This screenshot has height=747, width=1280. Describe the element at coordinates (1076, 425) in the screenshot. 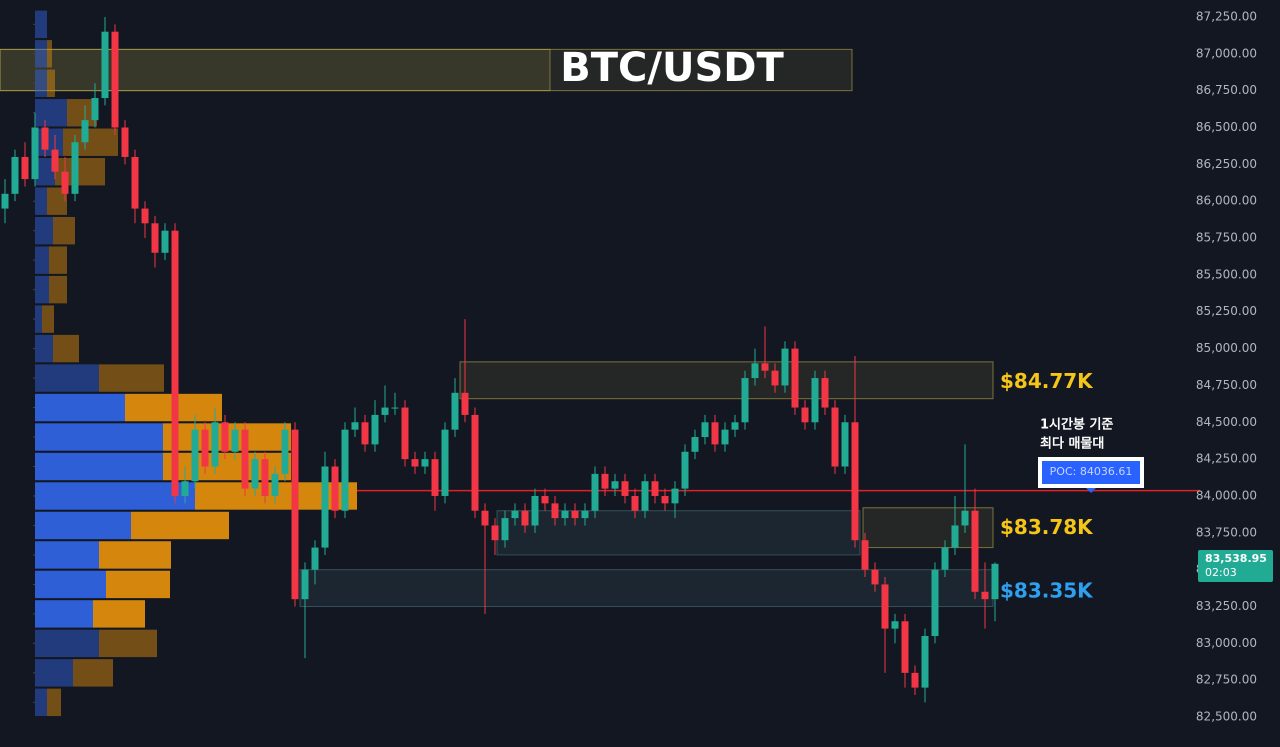

I see `poc-note: 1시간봉 기준` at that location.